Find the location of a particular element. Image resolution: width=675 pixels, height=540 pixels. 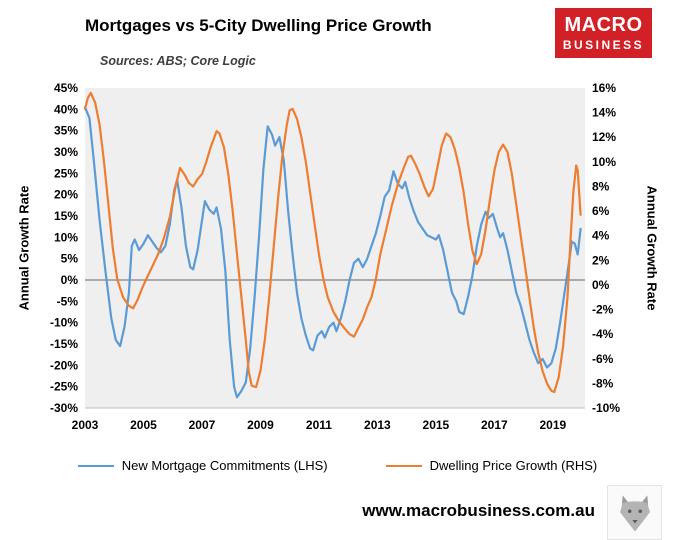

macrobusiness-logo: MACRO BUSINESS is located at coordinates (603, 33).